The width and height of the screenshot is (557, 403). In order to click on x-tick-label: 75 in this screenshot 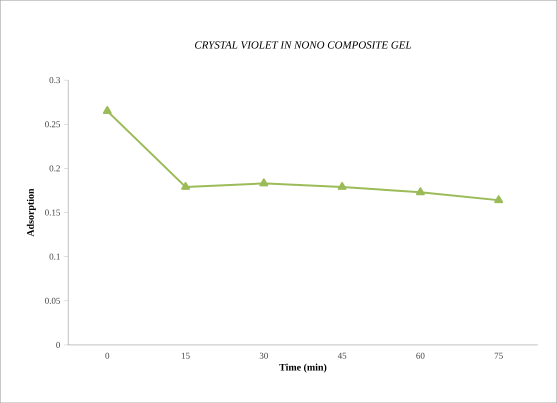, I will do `click(498, 355)`.